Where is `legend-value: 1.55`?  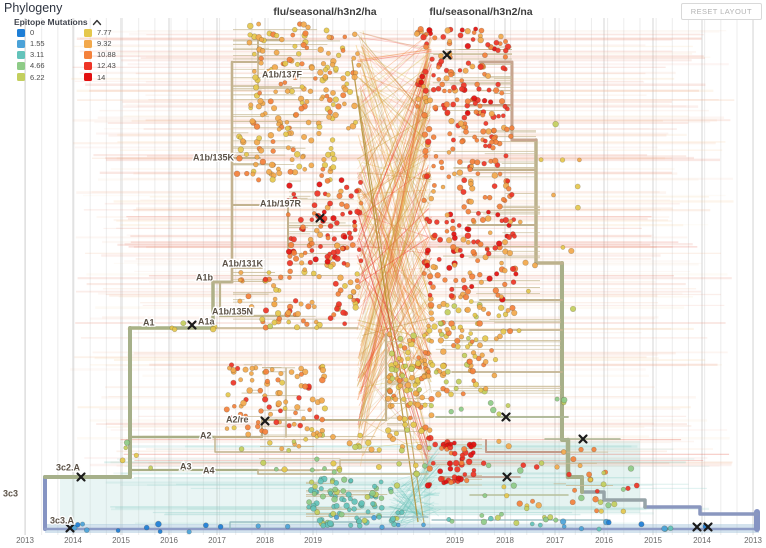
legend-value: 1.55 is located at coordinates (37, 44).